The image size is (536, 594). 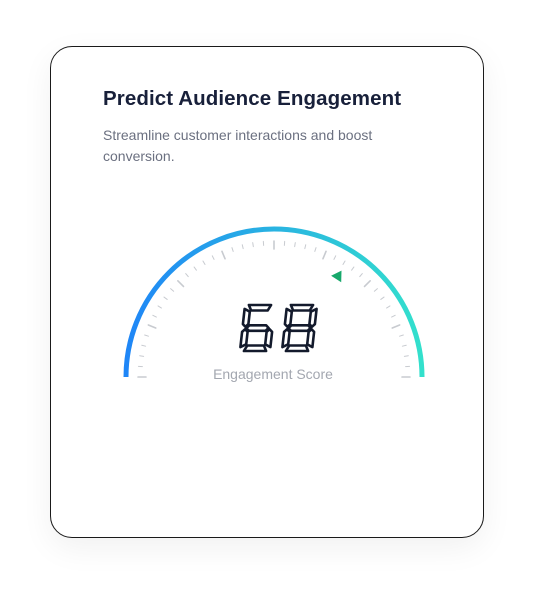 I want to click on engagement-gauge: Engagement Score, so click(x=274, y=304).